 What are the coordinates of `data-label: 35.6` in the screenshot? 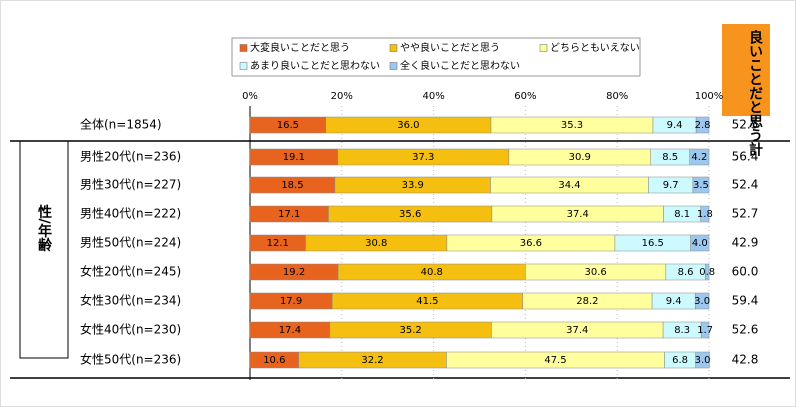 It's located at (410, 214).